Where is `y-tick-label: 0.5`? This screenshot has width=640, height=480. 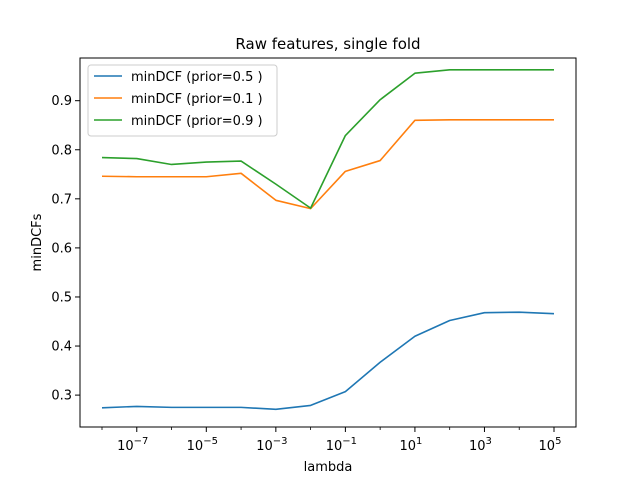
y-tick-label: 0.5 is located at coordinates (61, 297).